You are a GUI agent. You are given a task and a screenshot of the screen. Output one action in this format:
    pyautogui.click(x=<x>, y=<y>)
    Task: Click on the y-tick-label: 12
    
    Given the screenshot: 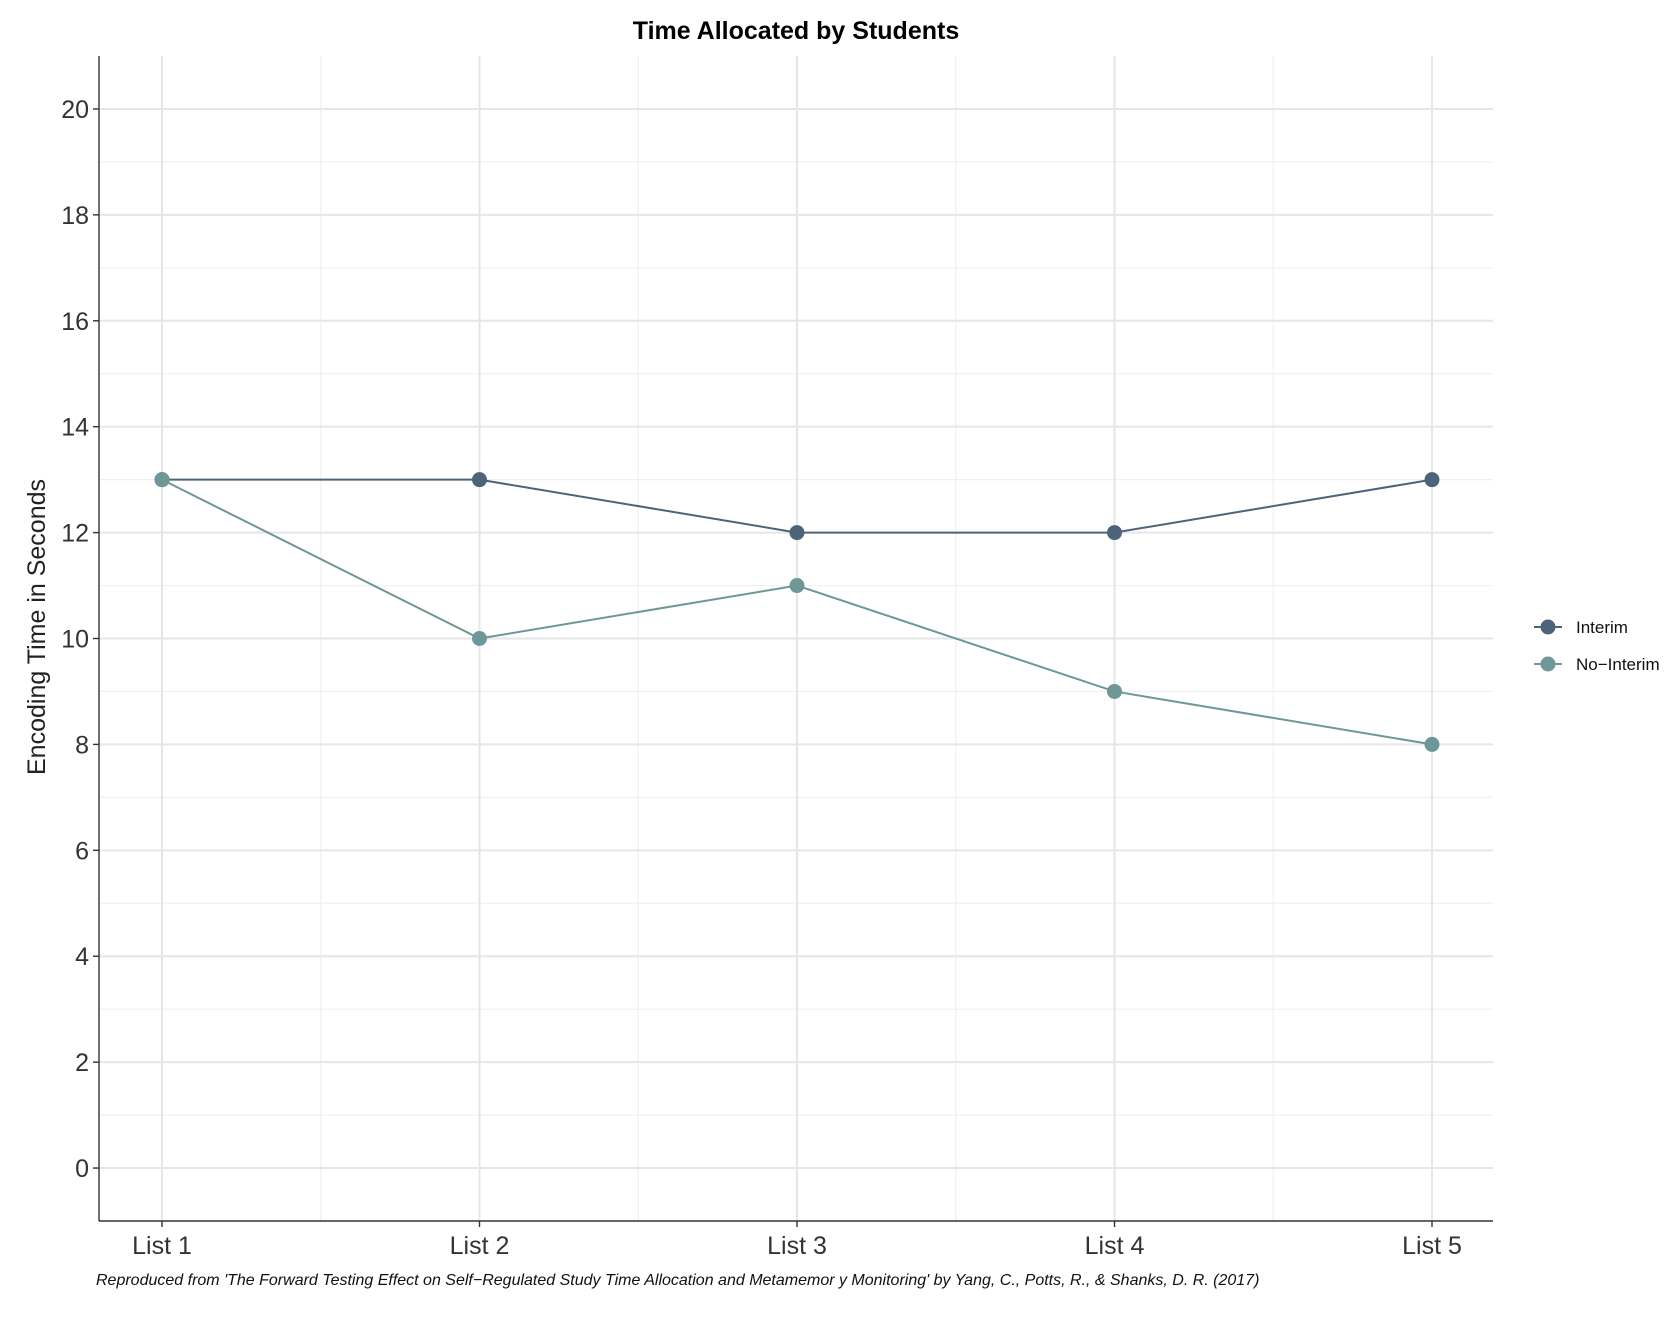 What is the action you would take?
    pyautogui.click(x=75, y=534)
    